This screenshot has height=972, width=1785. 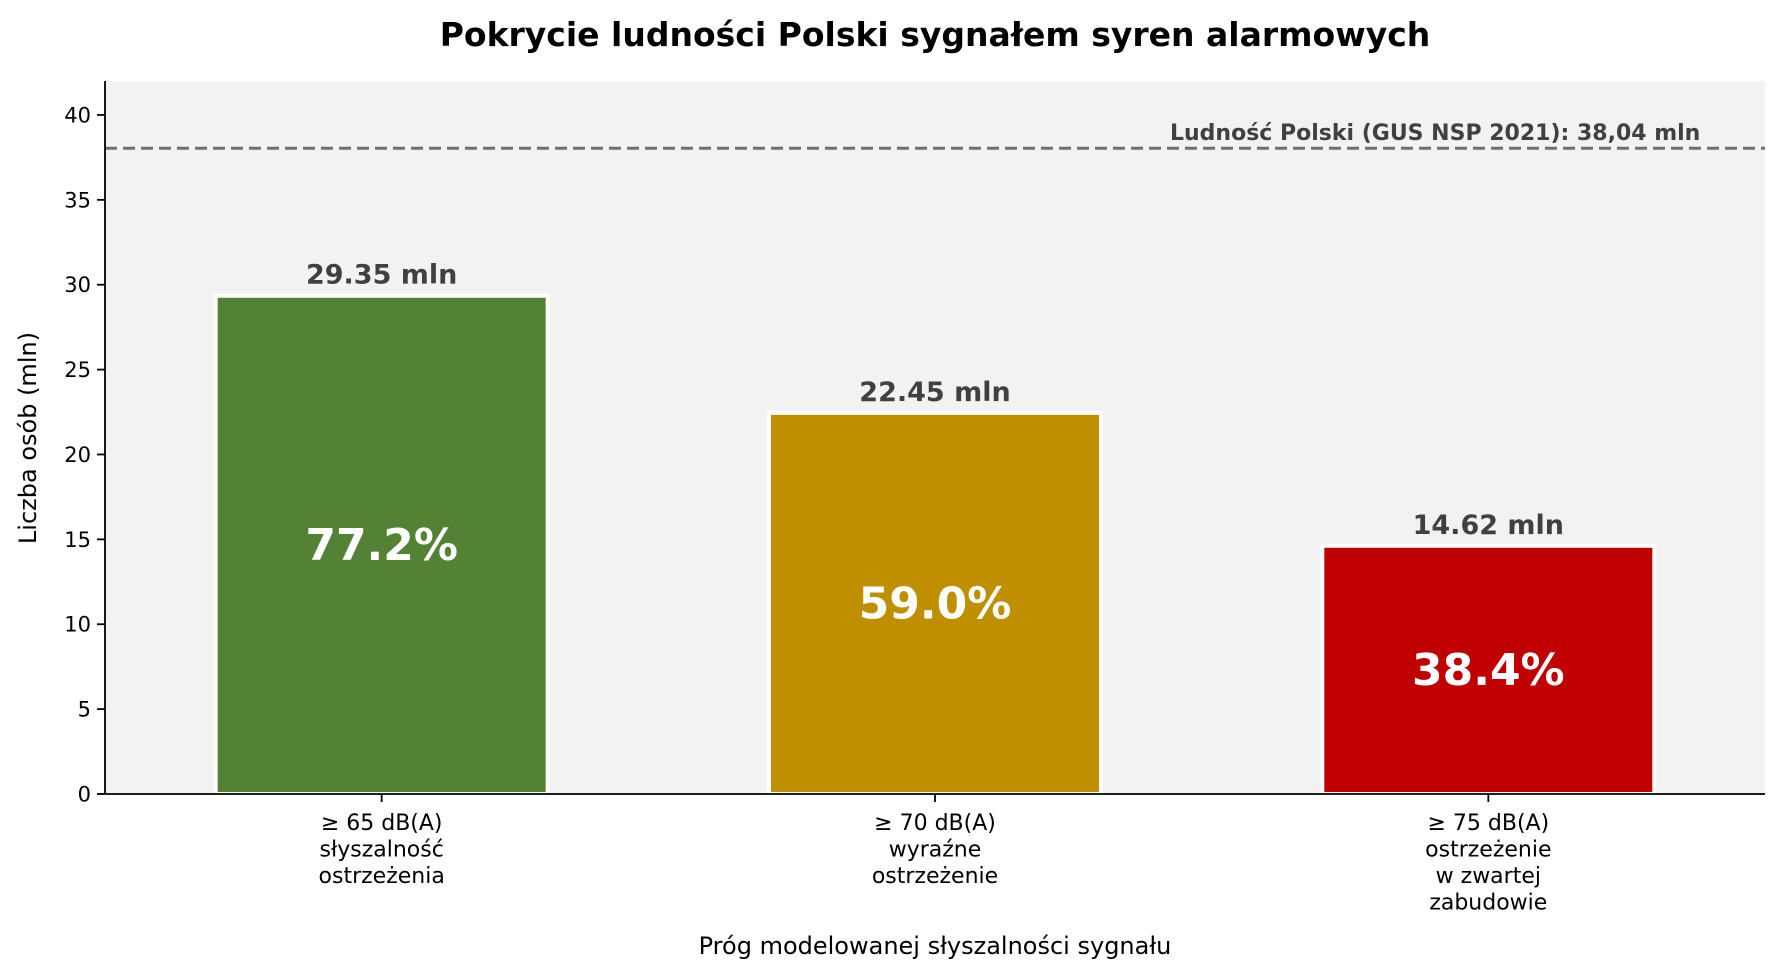 I want to click on bar-value-label: 29.35 mln, so click(x=381, y=275).